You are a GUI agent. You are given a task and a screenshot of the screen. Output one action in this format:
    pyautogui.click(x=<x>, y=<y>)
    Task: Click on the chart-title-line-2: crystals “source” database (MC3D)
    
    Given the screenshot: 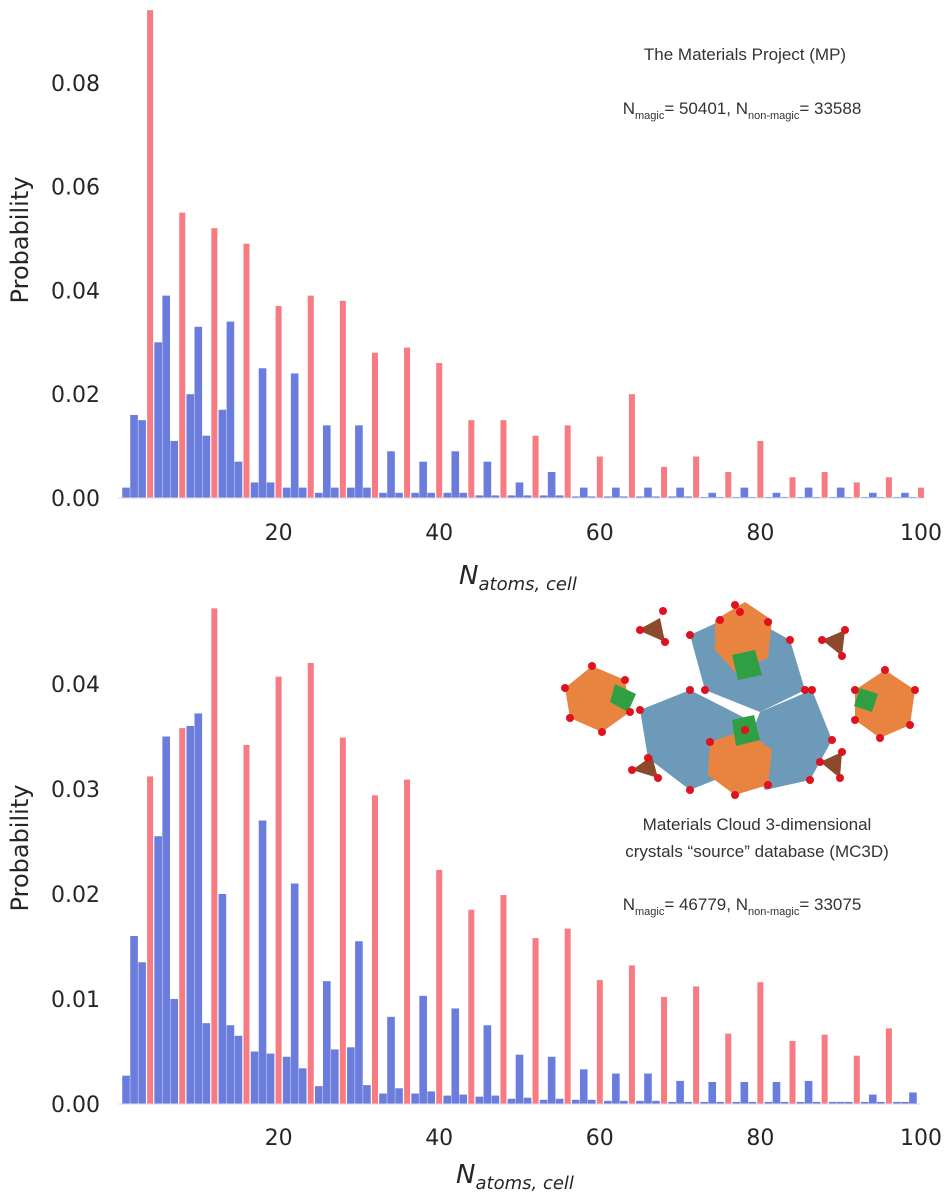 What is the action you would take?
    pyautogui.click(x=757, y=851)
    